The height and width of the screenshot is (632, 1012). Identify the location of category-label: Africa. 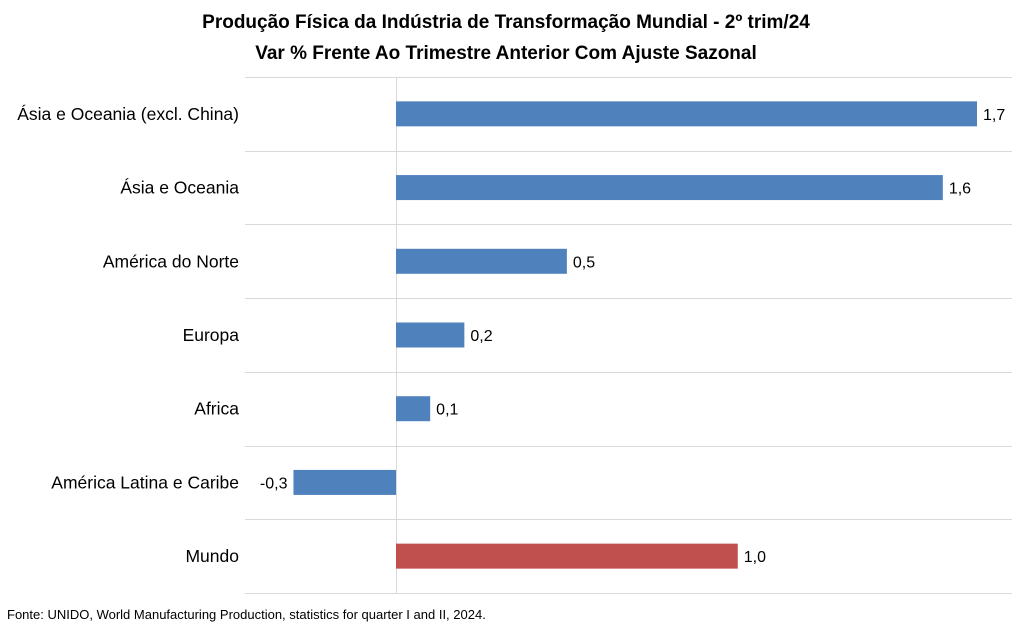
(216, 409).